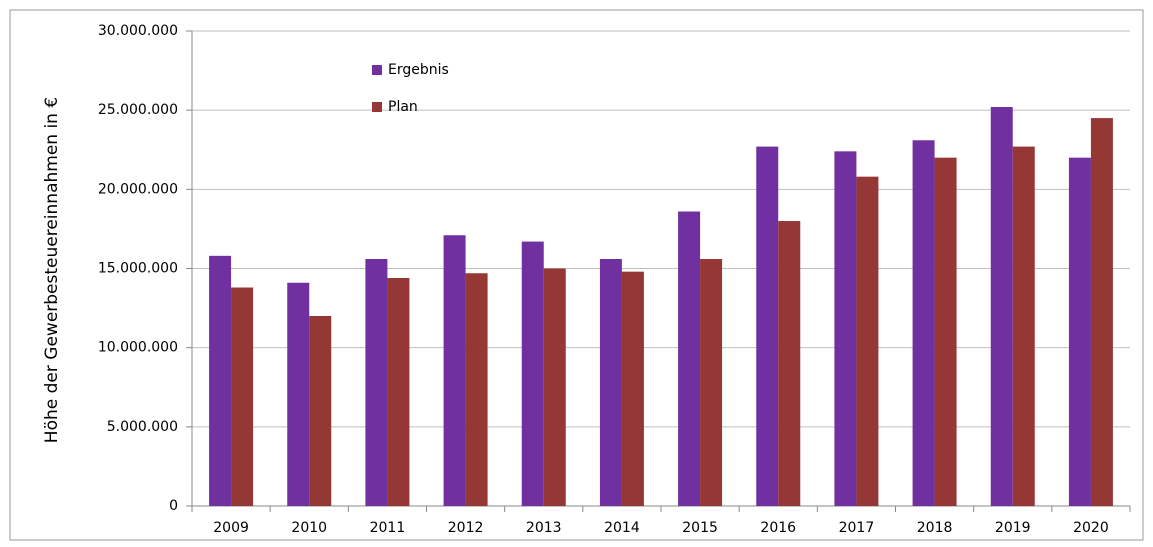 The width and height of the screenshot is (1153, 547). What do you see at coordinates (622, 528) in the screenshot?
I see `x-tick-label: 2014` at bounding box center [622, 528].